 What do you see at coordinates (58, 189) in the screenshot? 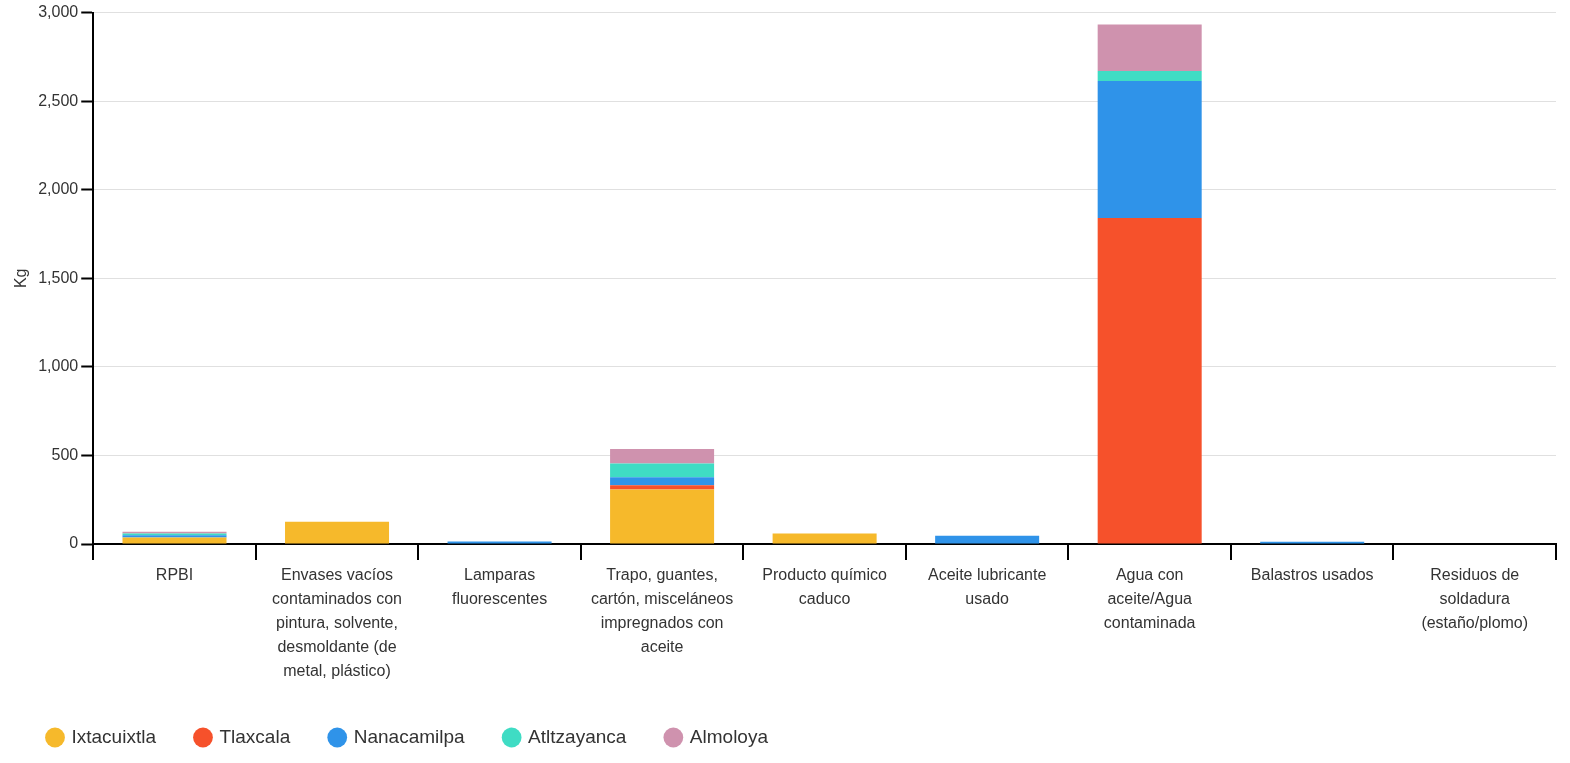
I see `y-tick-label: 2,000` at bounding box center [58, 189].